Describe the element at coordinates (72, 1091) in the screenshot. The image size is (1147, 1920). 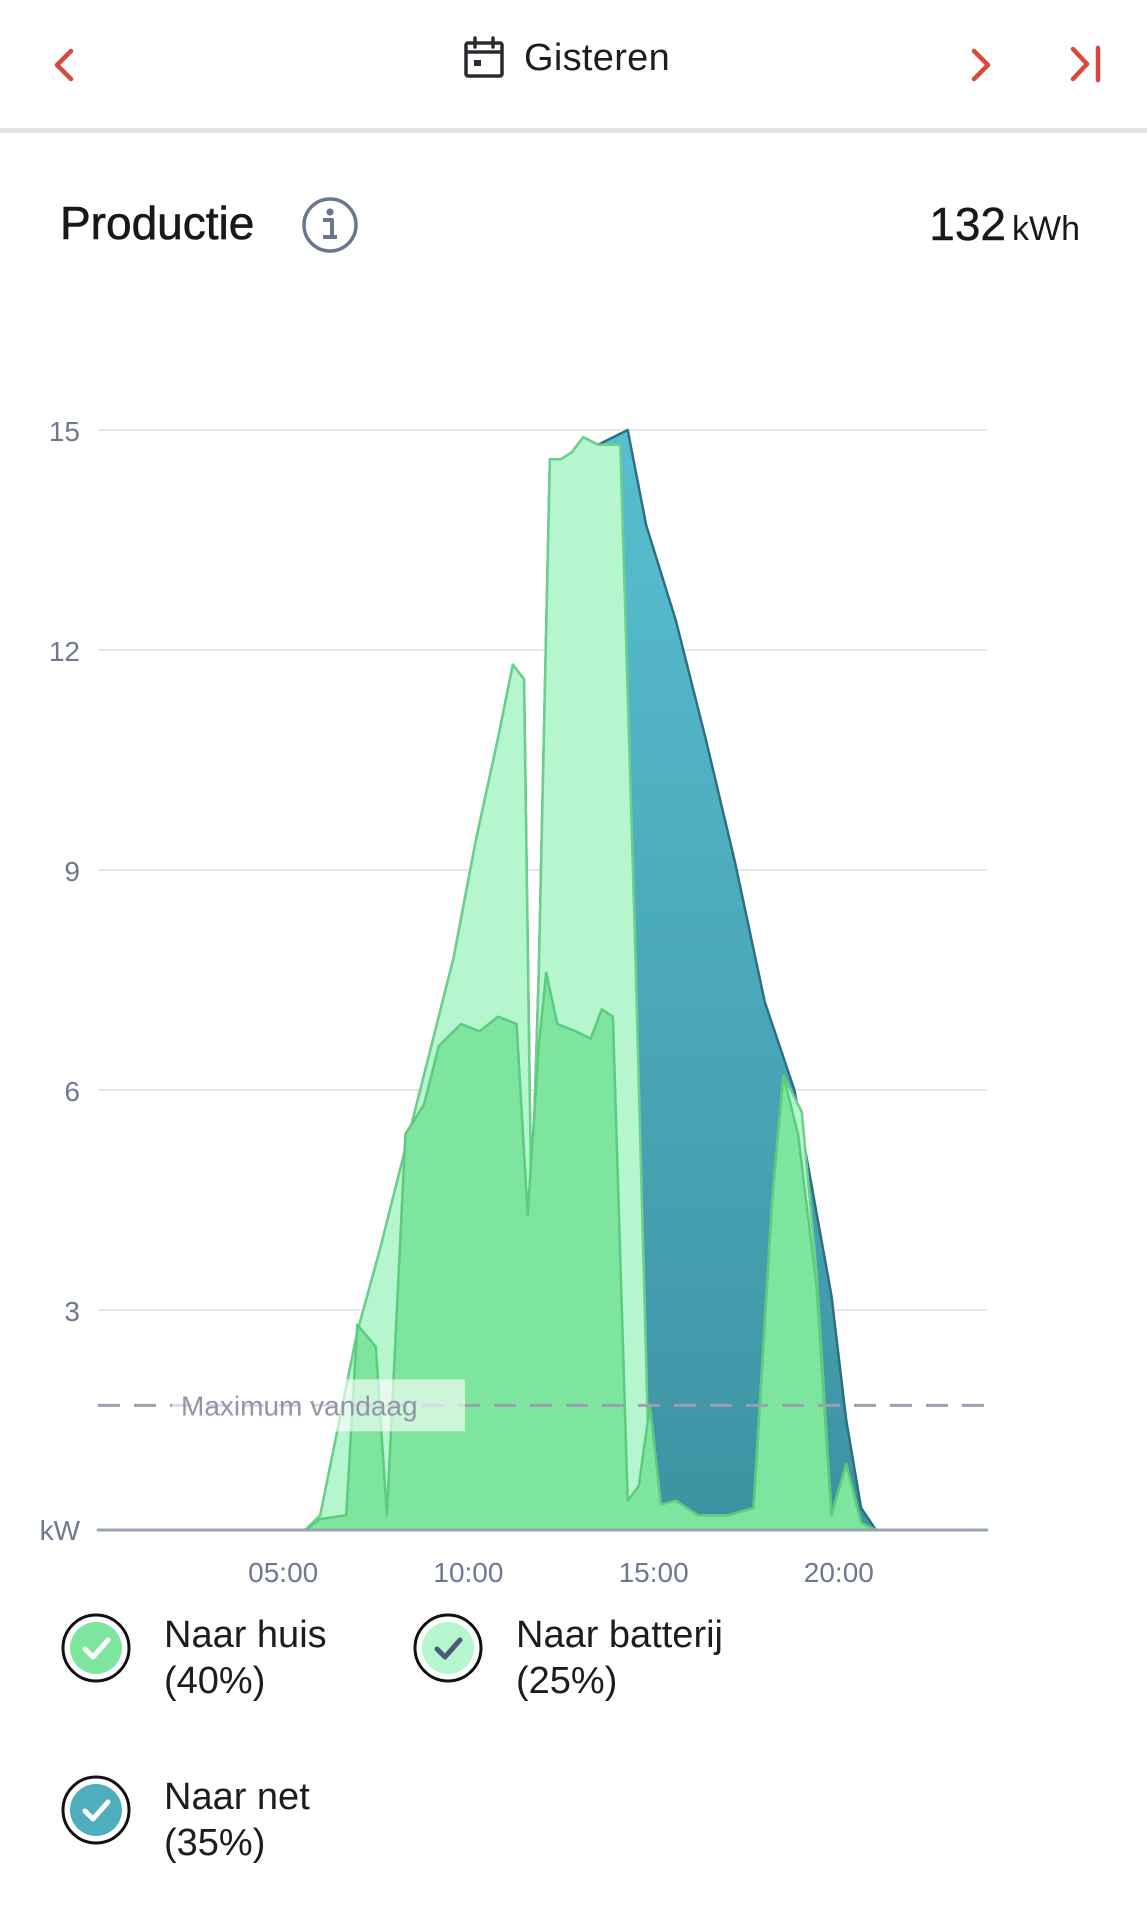
I see `y-tick-label: 6` at that location.